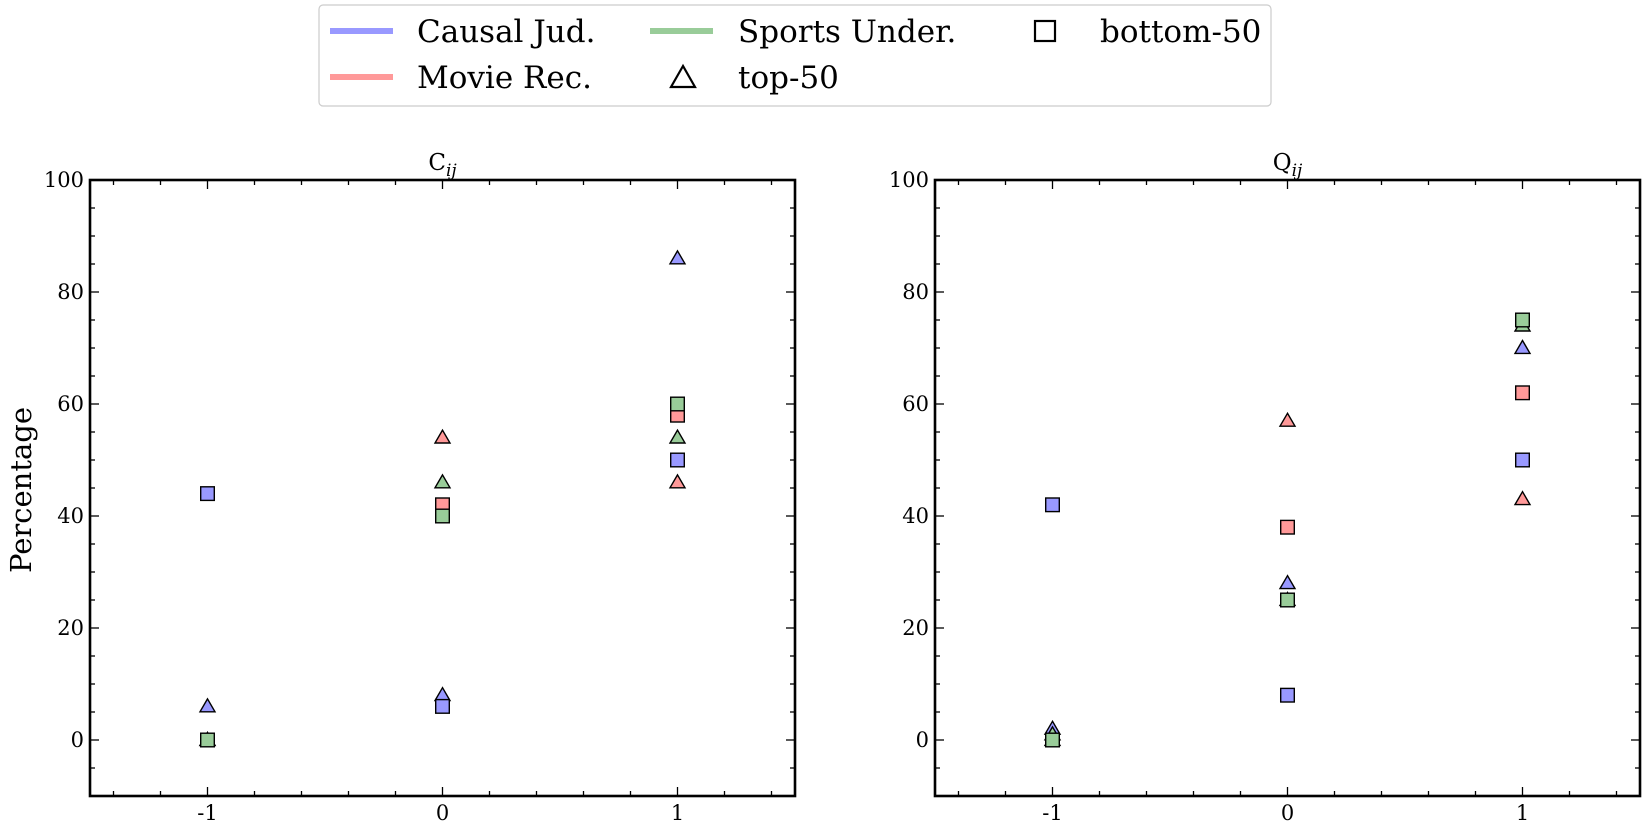  I want to click on legend-square-marker, so click(1045, 31).